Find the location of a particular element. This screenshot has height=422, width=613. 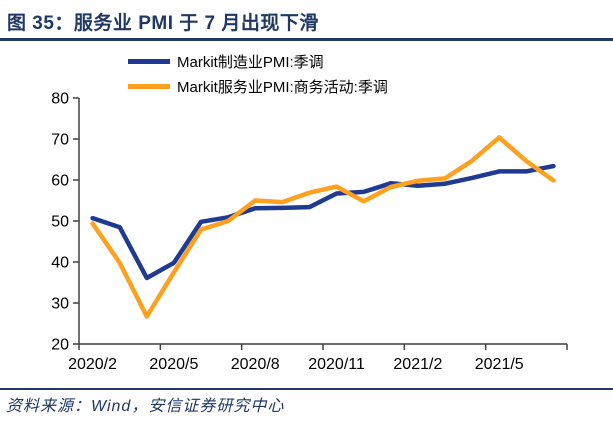

y-tick-label: 50 is located at coordinates (60, 222).